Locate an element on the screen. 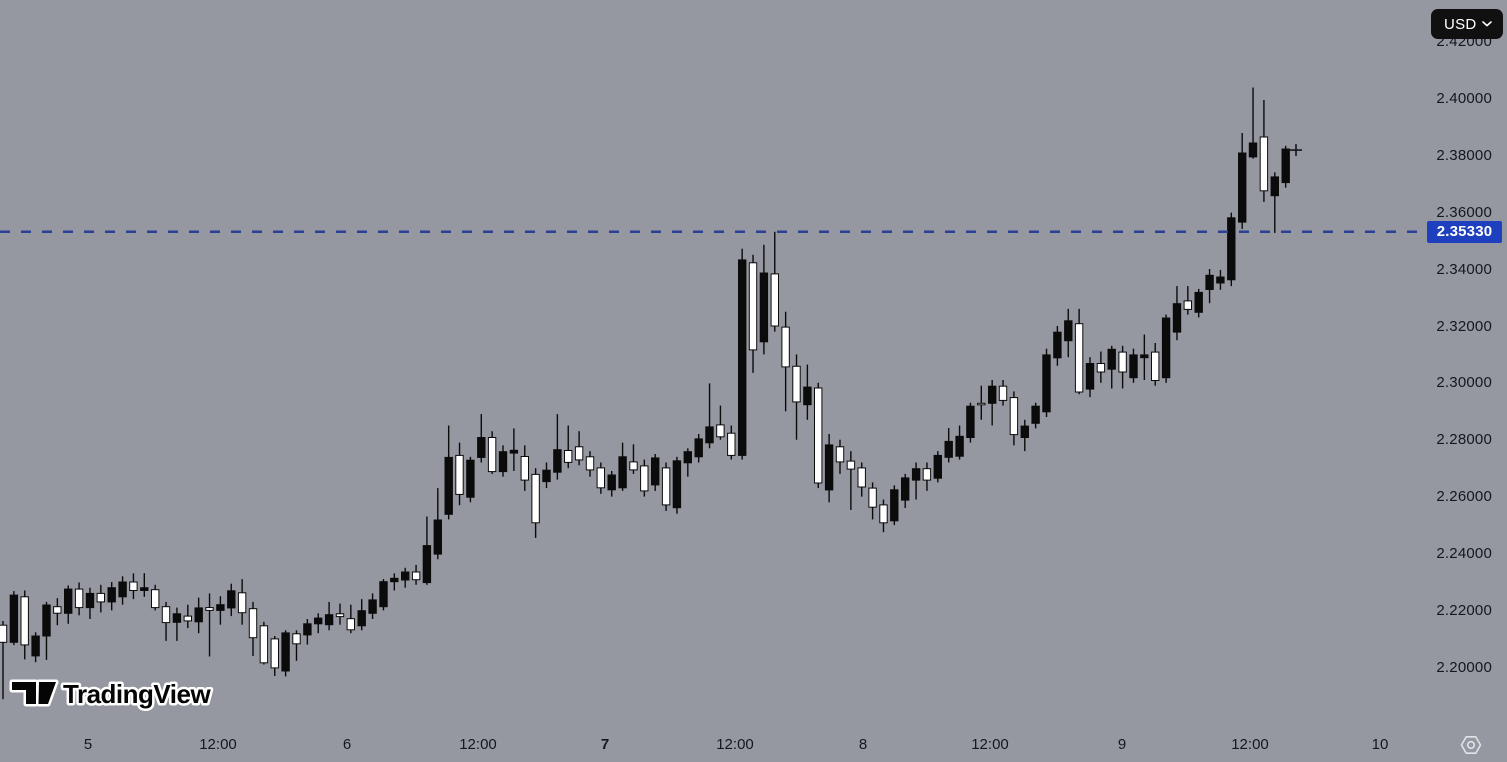  settings-gear-icon is located at coordinates (1471, 745).